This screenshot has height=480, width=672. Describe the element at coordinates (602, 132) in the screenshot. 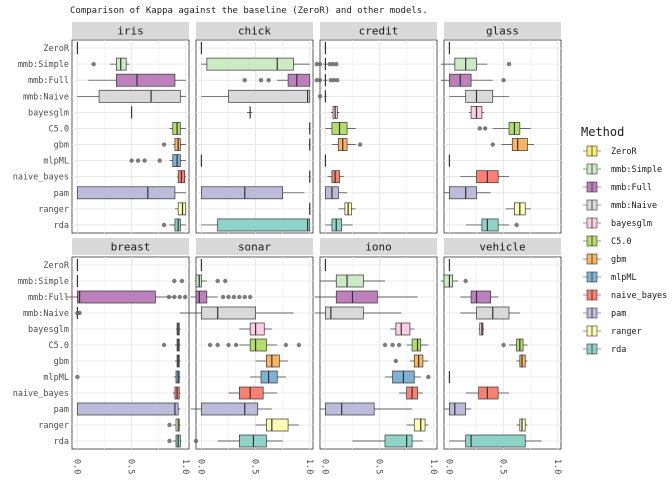

I see `legend-title: Method` at that location.